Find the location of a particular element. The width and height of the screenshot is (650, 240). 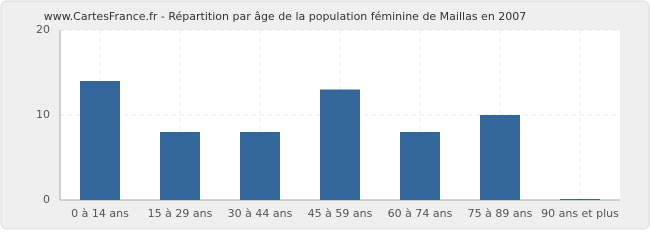

x-tick-label: 30 à 44 ans is located at coordinates (260, 213).